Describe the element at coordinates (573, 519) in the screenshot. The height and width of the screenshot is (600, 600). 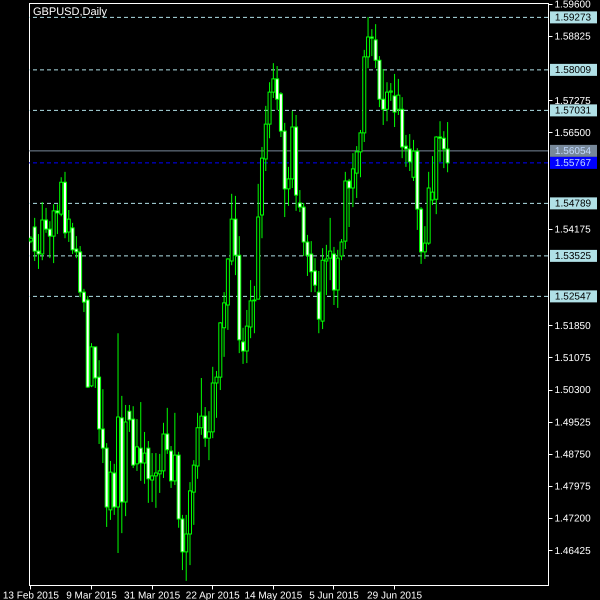
I see `y-tick-label: 1.47200` at that location.